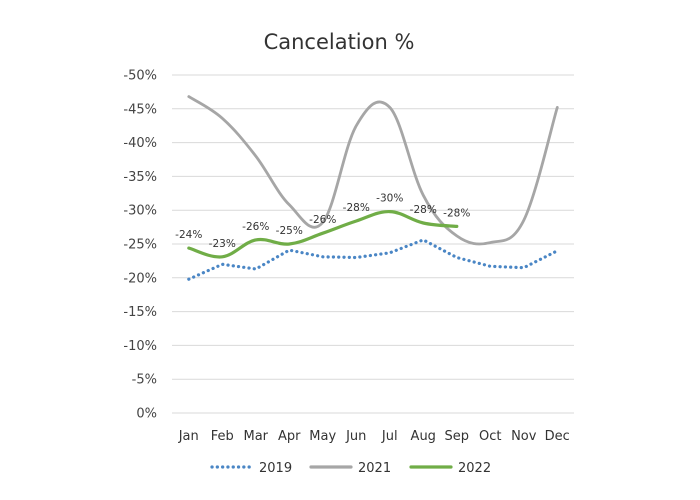  What do you see at coordinates (373, 259) in the screenshot?
I see `series-line-2019` at bounding box center [373, 259].